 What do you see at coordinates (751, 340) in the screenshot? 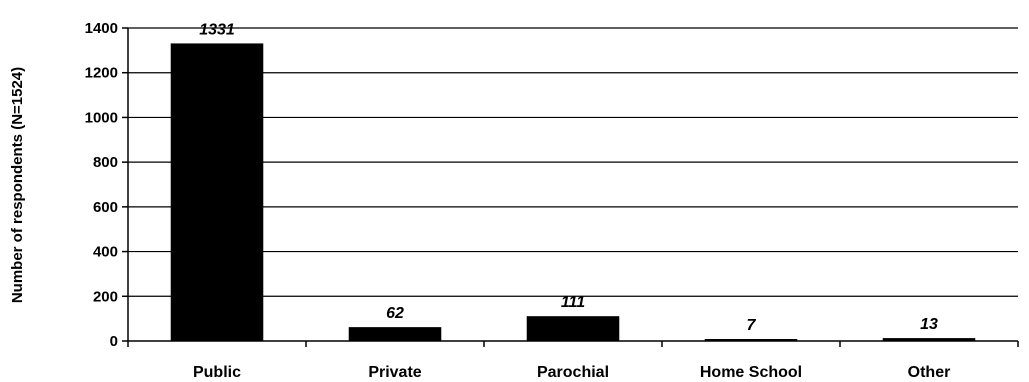
I see `bar-home-school` at bounding box center [751, 340].